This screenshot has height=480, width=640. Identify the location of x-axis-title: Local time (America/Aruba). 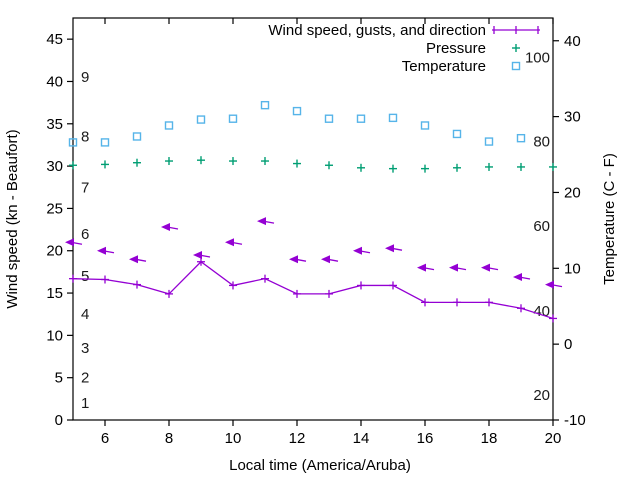
(320, 465).